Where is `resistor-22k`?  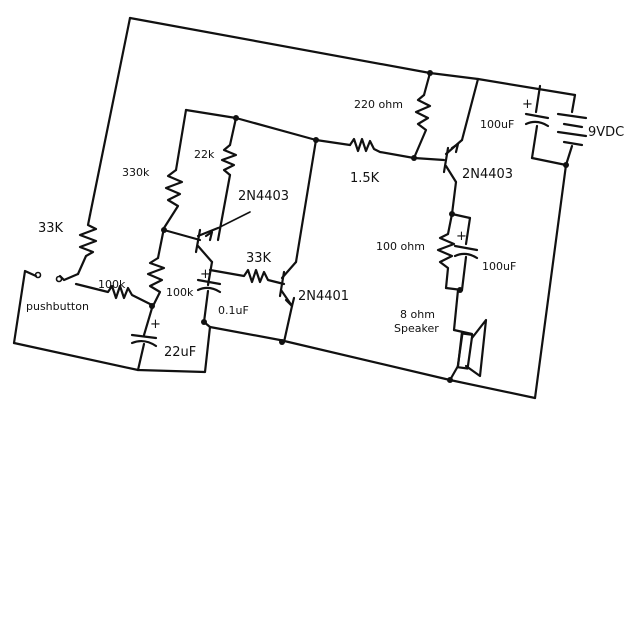
resistor-22k is located at coordinates (229, 160).